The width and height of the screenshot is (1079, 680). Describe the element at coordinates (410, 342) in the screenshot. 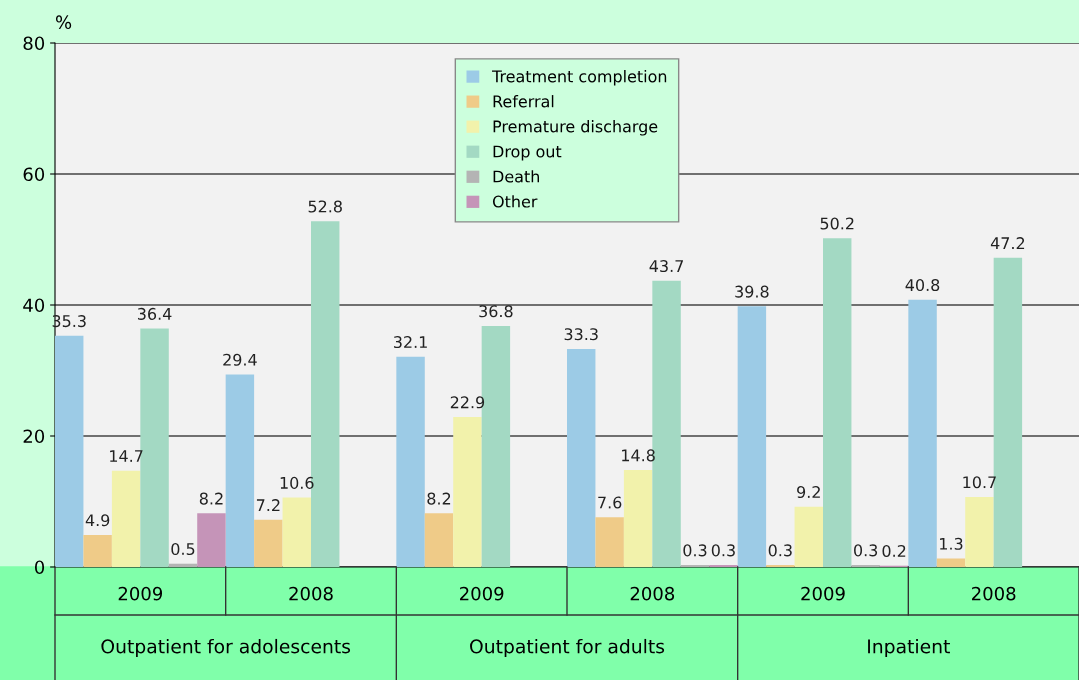

I see `data-label: 32.1` at that location.